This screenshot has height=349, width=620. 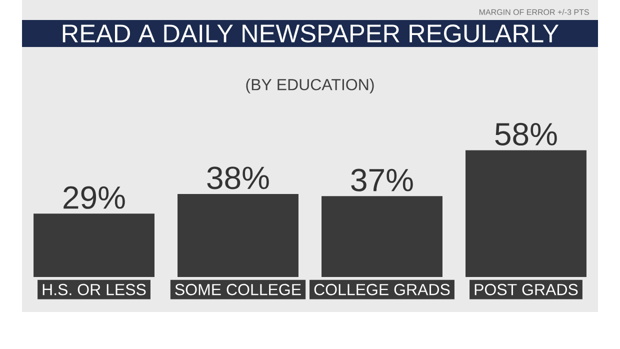 I want to click on text: MARGIN OF ERROR +/-3 PTS, so click(x=534, y=12).